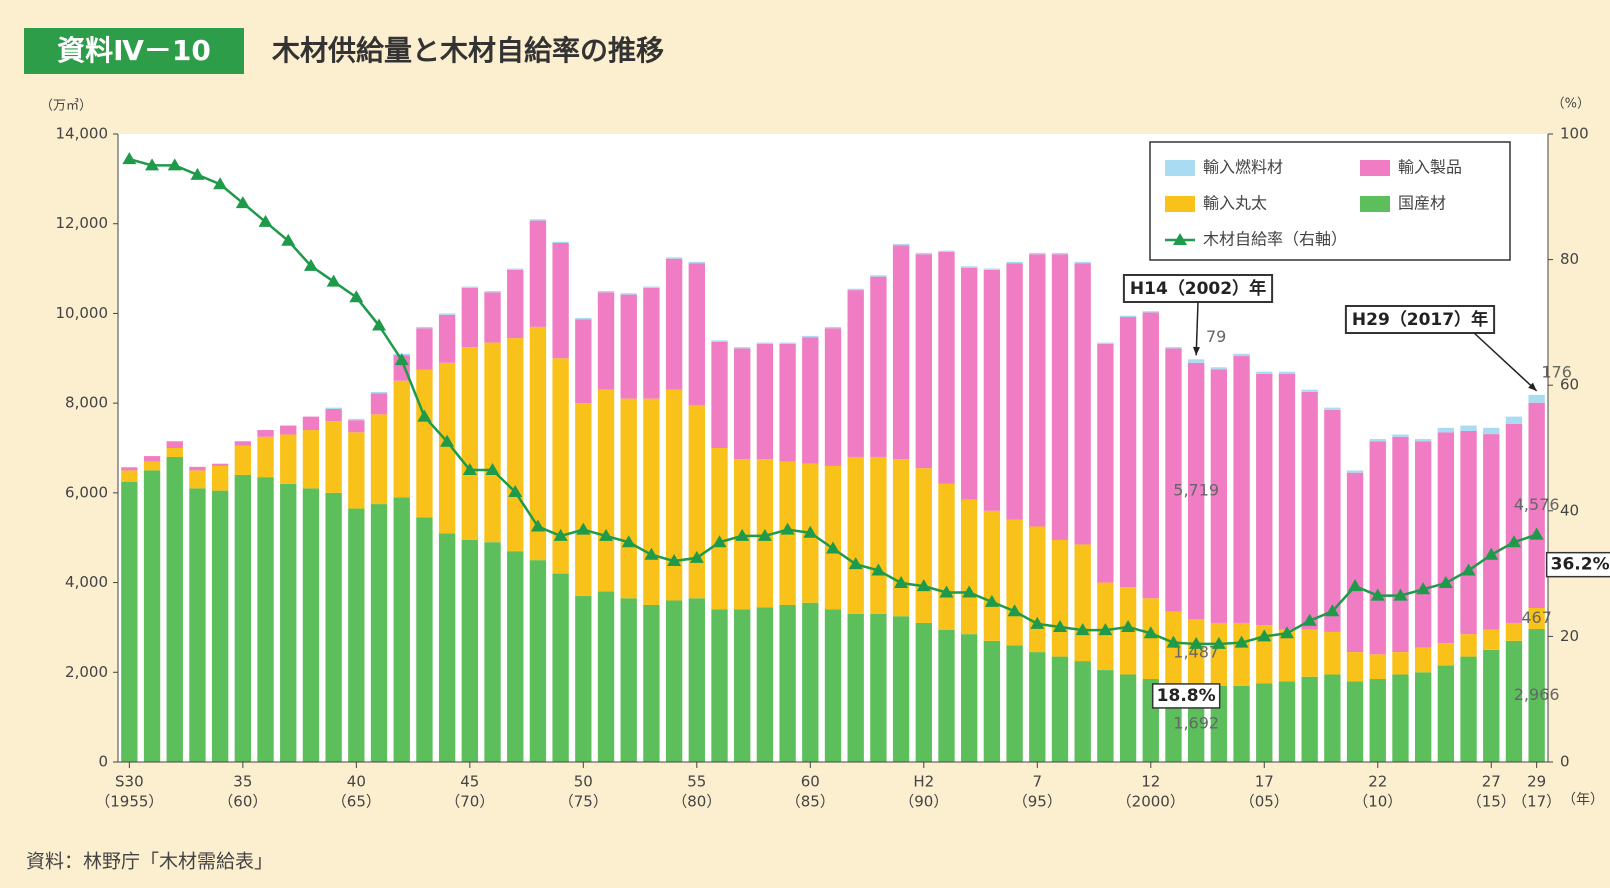 The image size is (1610, 888). I want to click on x-tick-sublabel: （95）, so click(1037, 802).